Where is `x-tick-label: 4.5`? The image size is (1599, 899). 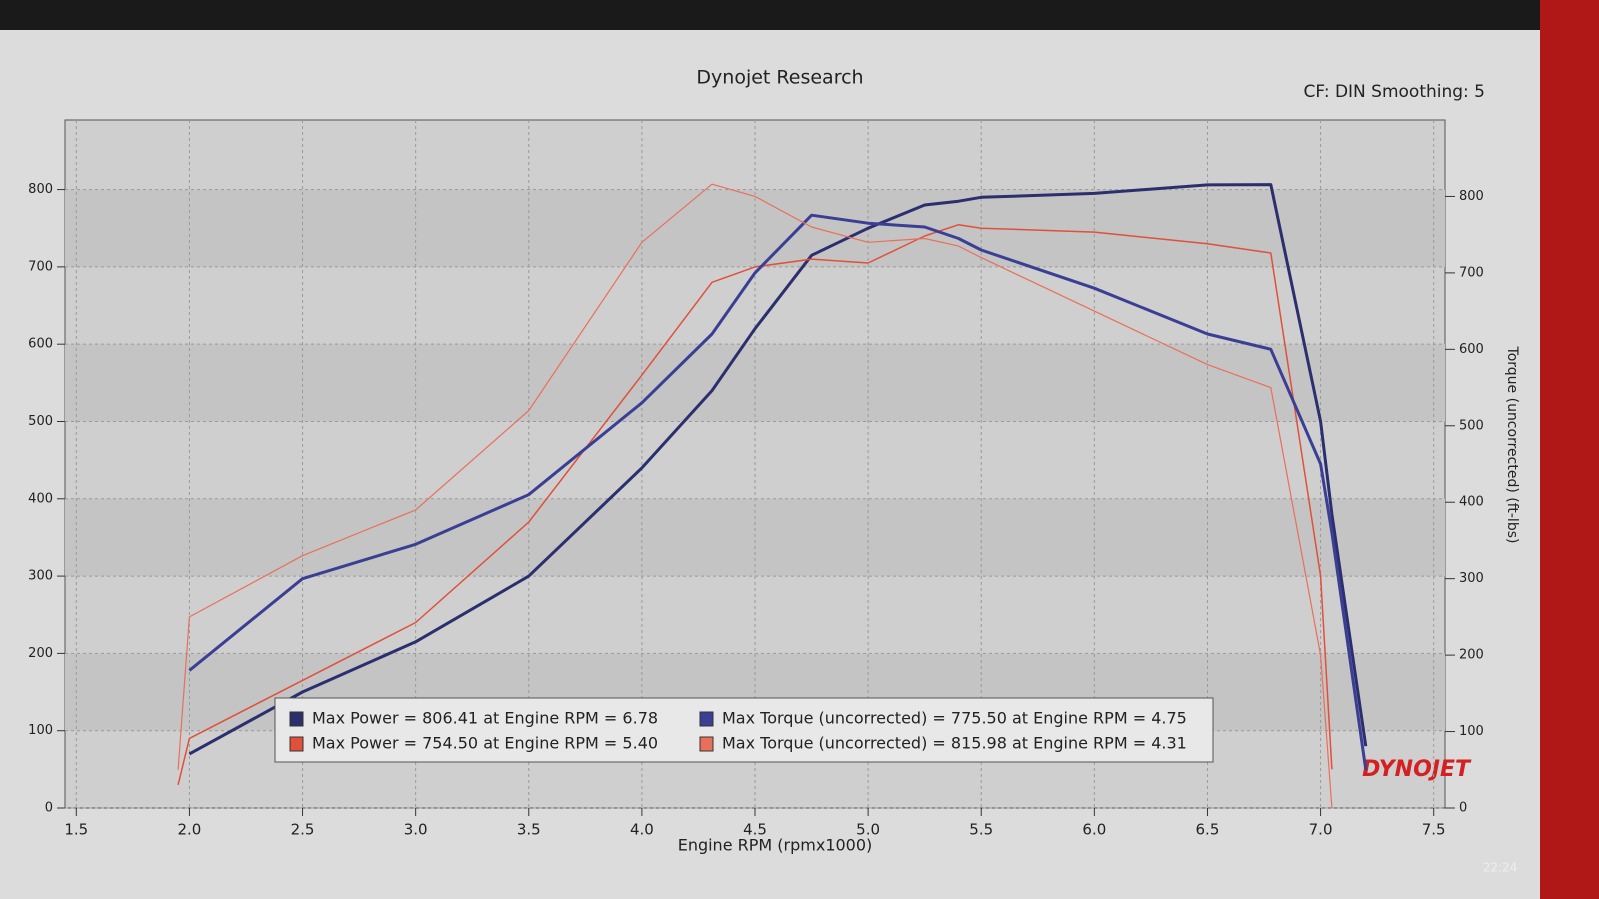
x-tick-label: 4.5 is located at coordinates (755, 830).